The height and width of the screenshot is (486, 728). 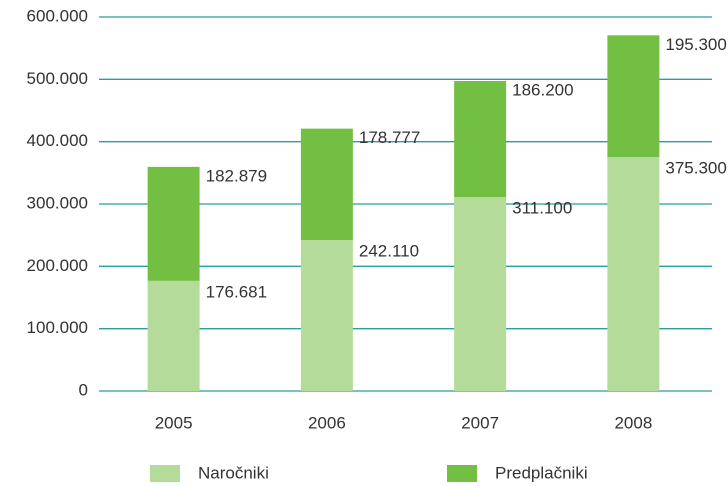 What do you see at coordinates (633, 422) in the screenshot?
I see `x-tick-label: 2008` at bounding box center [633, 422].